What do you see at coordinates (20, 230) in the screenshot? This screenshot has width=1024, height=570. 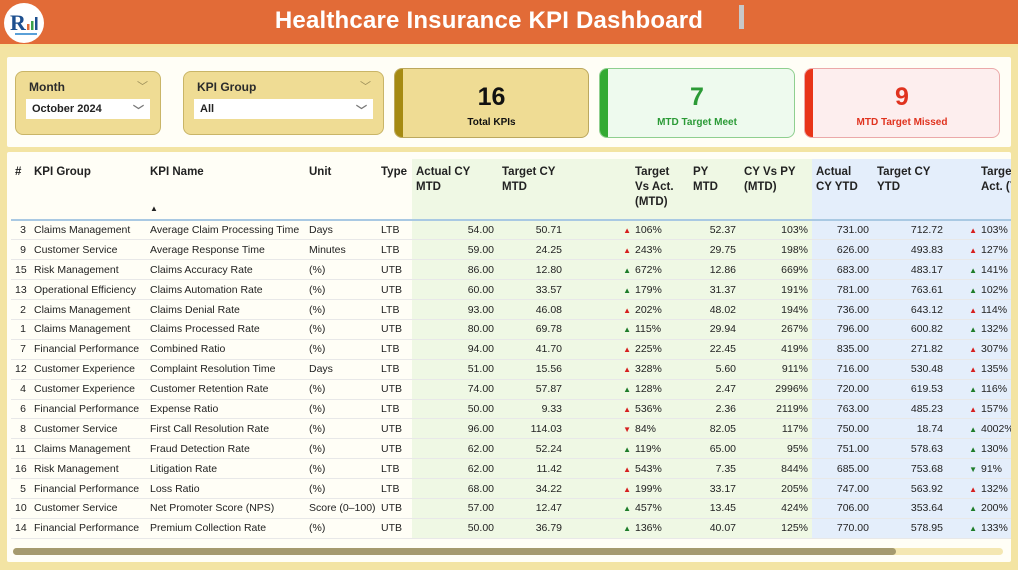 I see `cell-index: 3` at bounding box center [20, 230].